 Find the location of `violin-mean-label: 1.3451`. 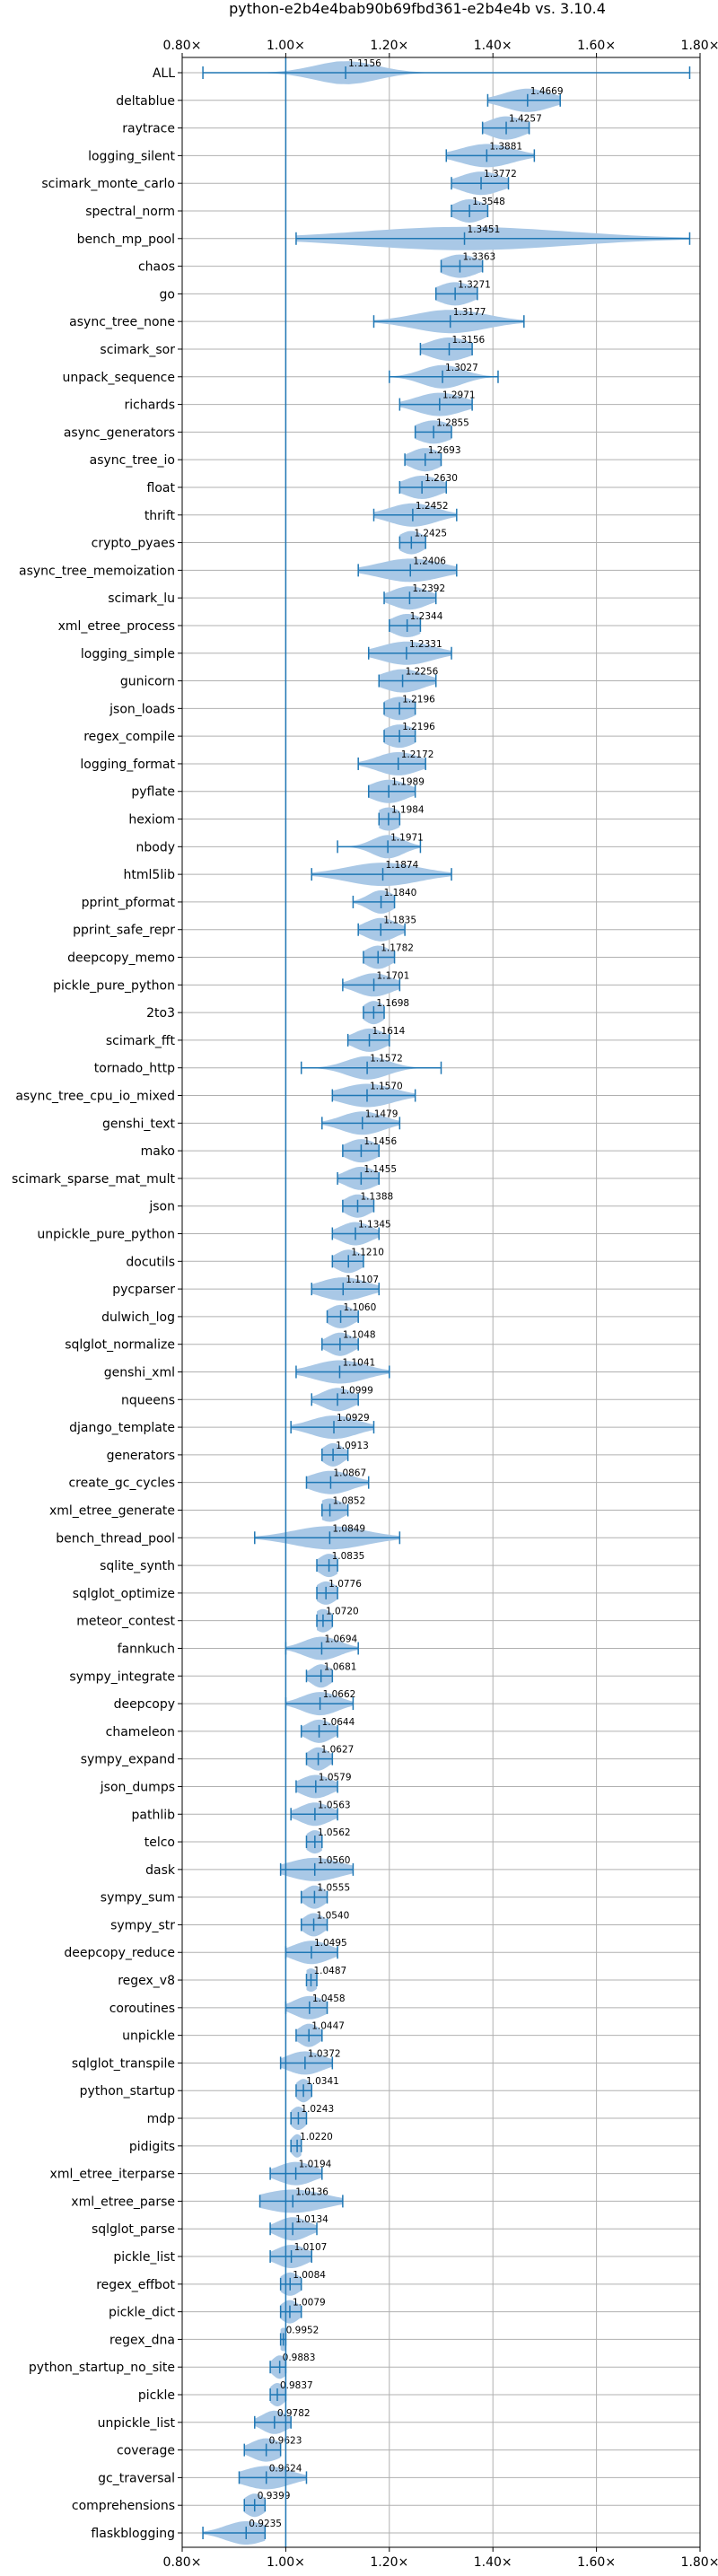

violin-mean-label: 1.3451 is located at coordinates (484, 229).